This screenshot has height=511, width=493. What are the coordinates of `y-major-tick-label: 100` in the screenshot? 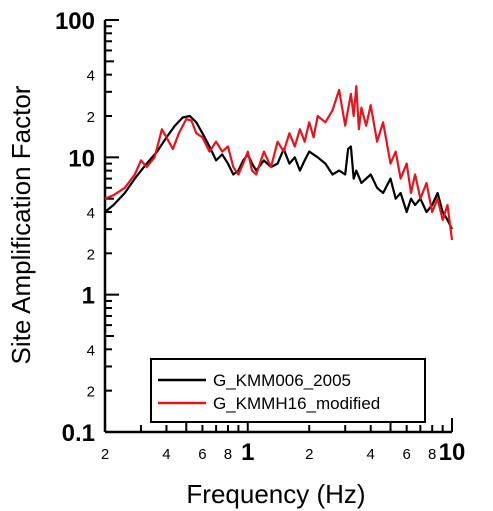 It's located at (75, 21).